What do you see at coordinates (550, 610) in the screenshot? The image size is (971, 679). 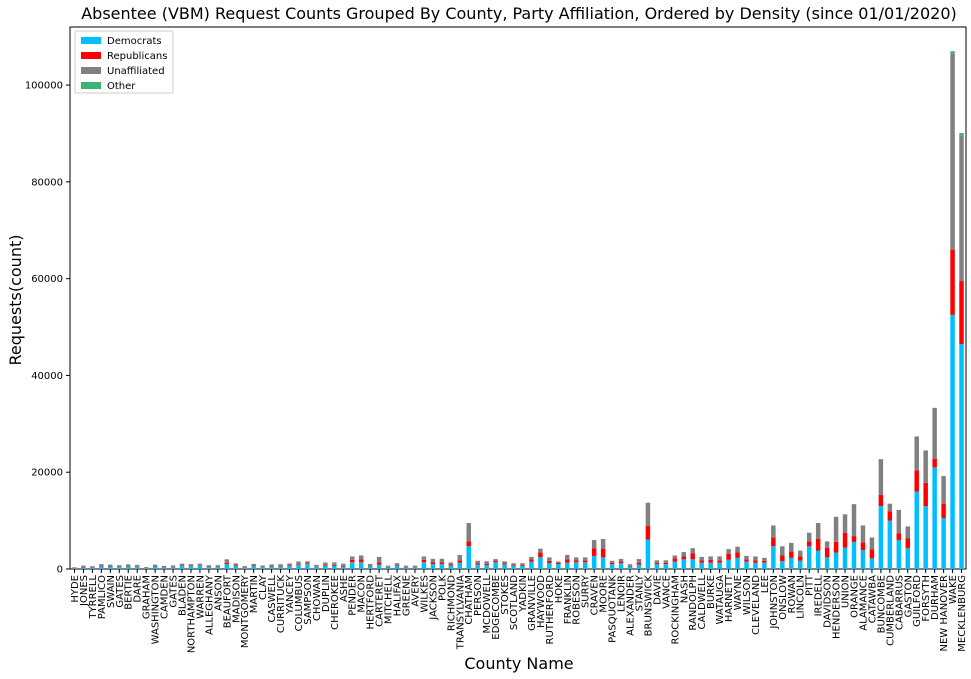 I see `x-tick-label: RUTHERFORD` at bounding box center [550, 610].